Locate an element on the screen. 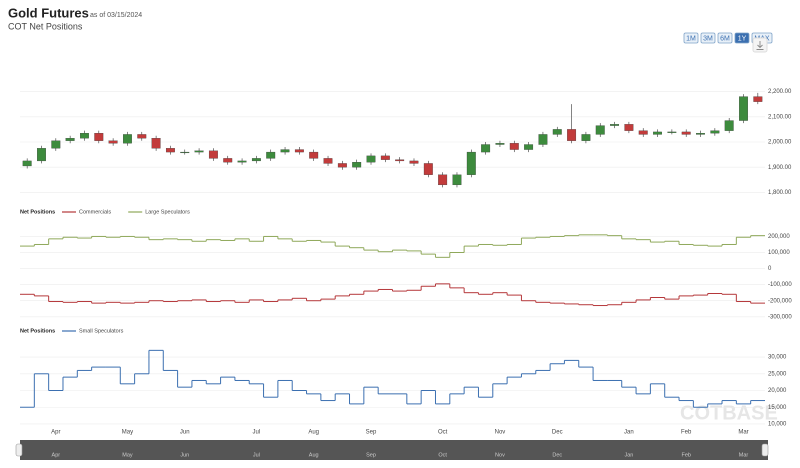  range-button-label: 1Y is located at coordinates (742, 38).